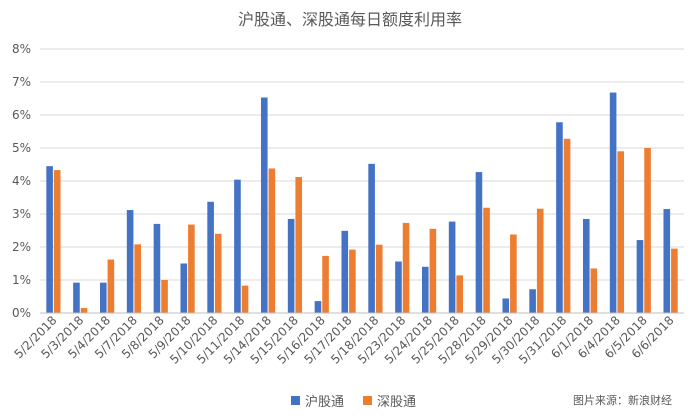 This screenshot has width=700, height=420. I want to click on legend-item-sh: 沪股通, so click(318, 400).